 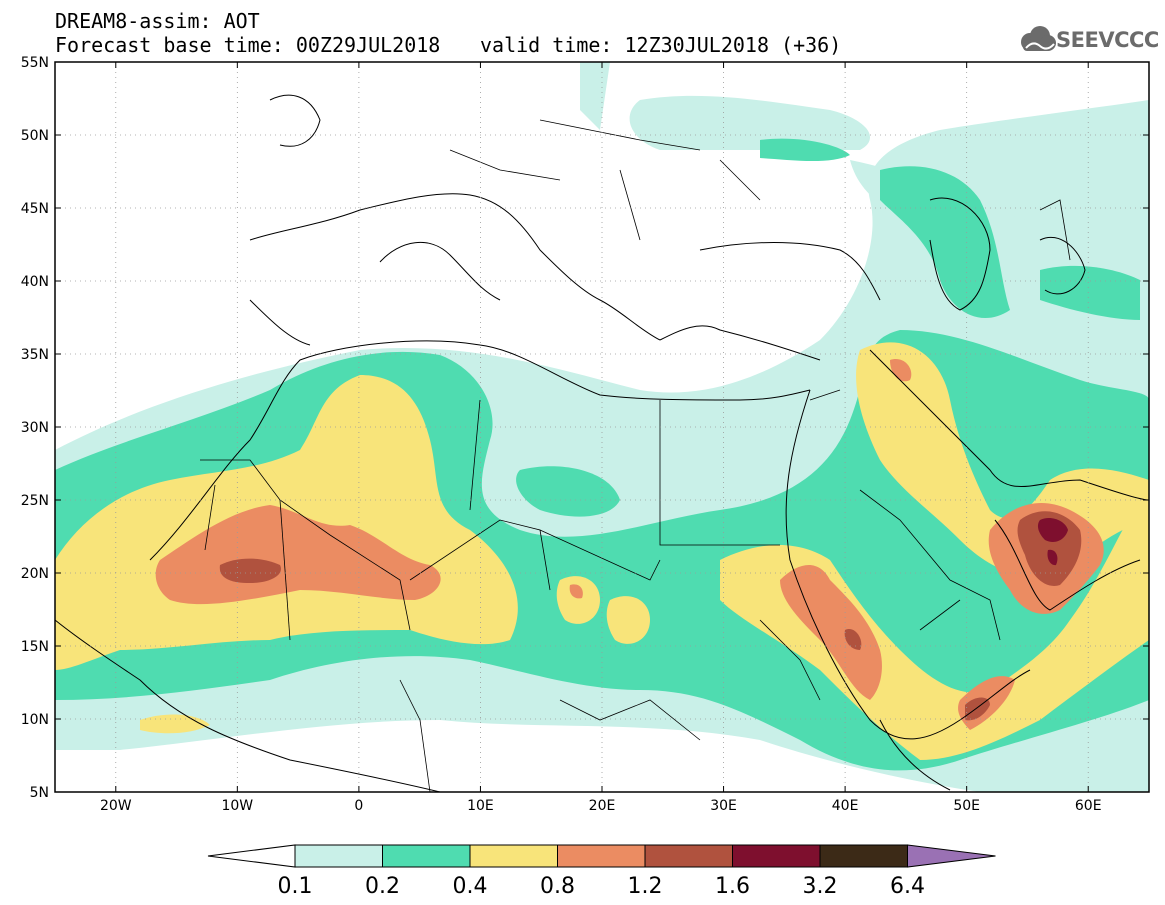 I want to click on lon-tick-label: 0, so click(x=358, y=806).